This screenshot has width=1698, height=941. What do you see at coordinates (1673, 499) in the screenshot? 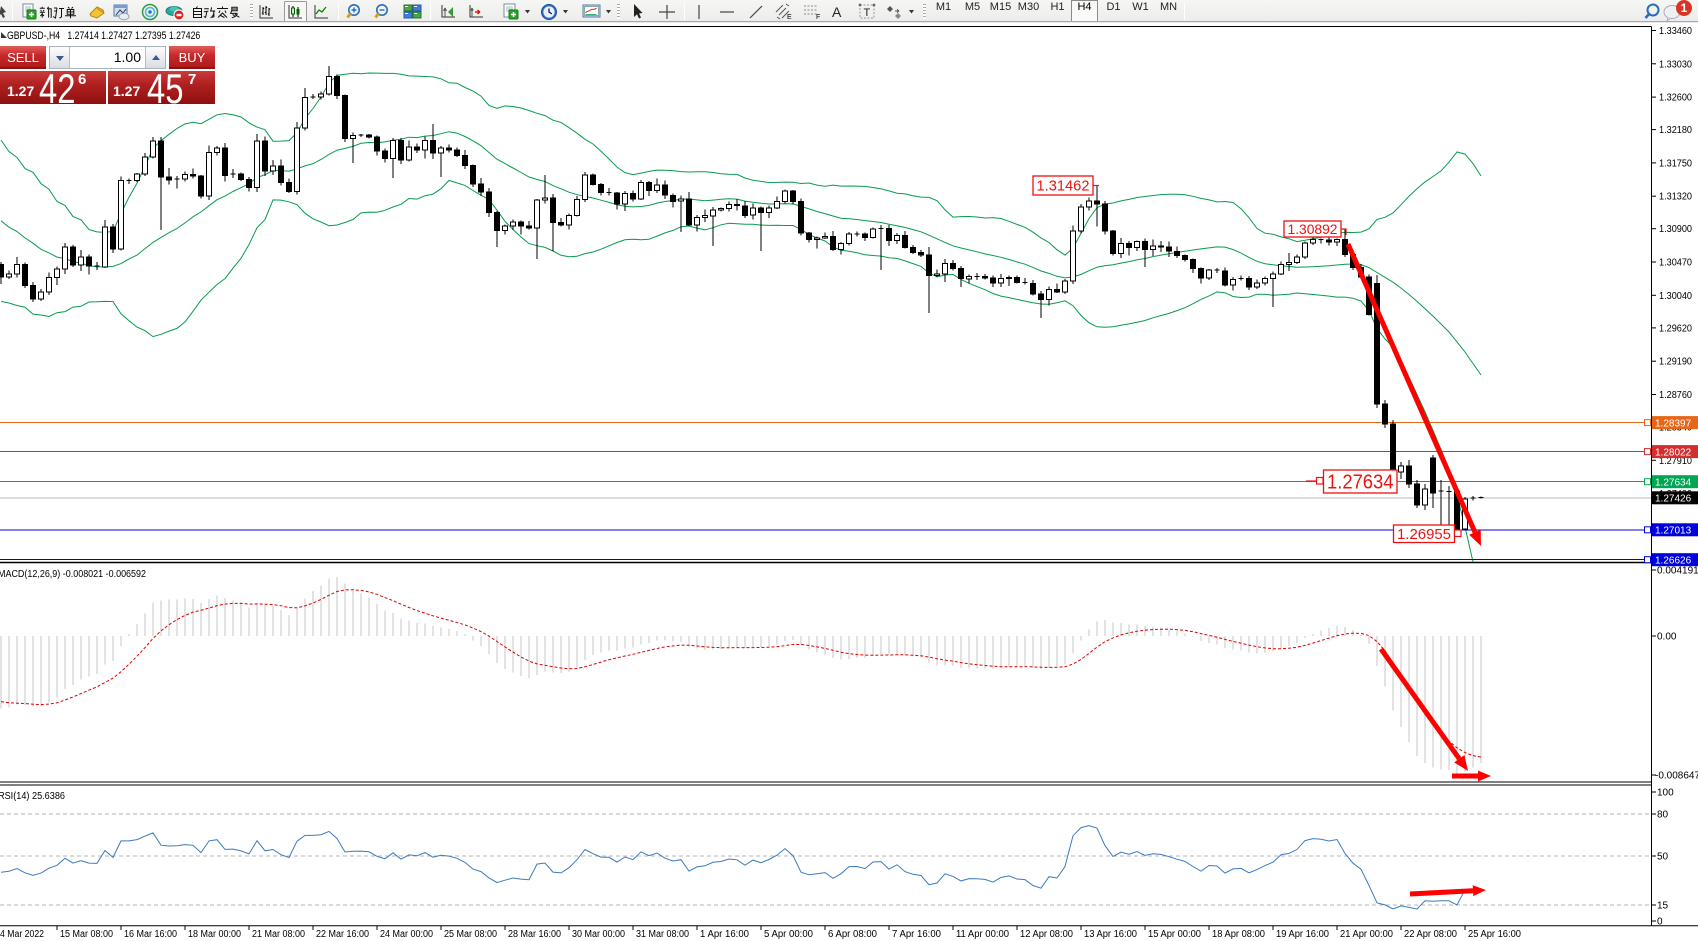
I see `svg-text: 1.27426` at bounding box center [1673, 499].